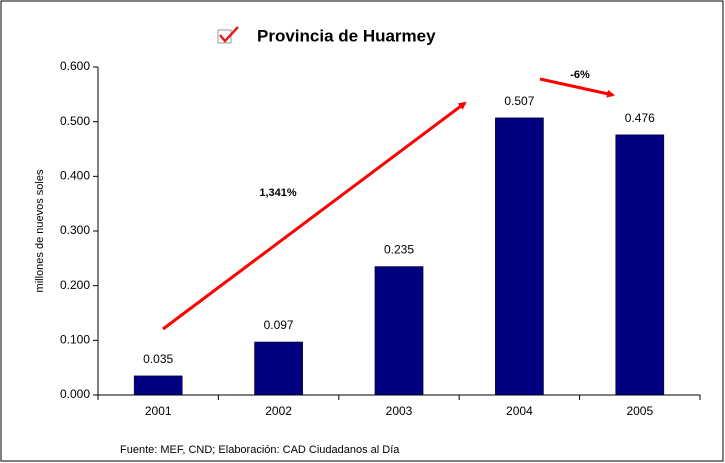 This screenshot has width=725, height=463. What do you see at coordinates (278, 411) in the screenshot?
I see `x-tick-label: 2002` at bounding box center [278, 411].